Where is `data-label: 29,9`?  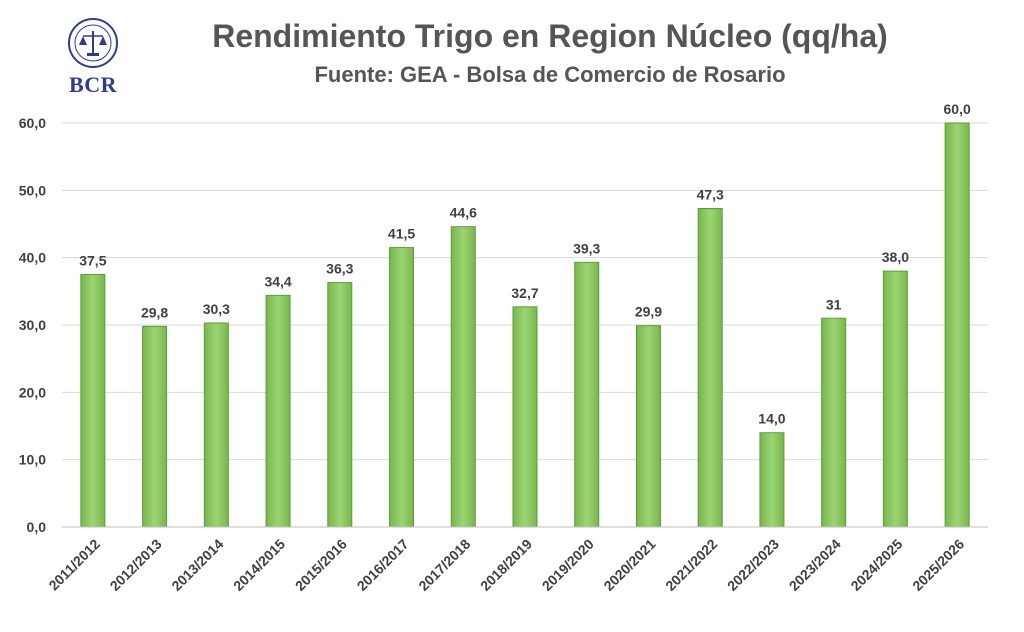 data-label: 29,9 is located at coordinates (648, 312).